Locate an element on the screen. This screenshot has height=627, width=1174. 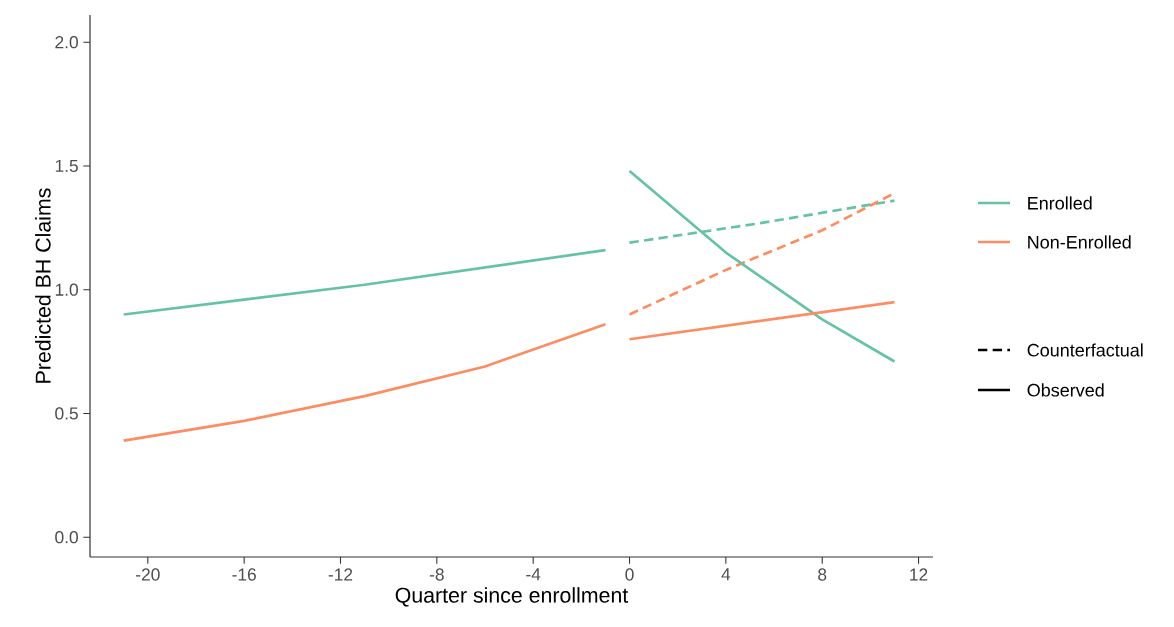
legend-label: Non-Enrolled is located at coordinates (1079, 242).